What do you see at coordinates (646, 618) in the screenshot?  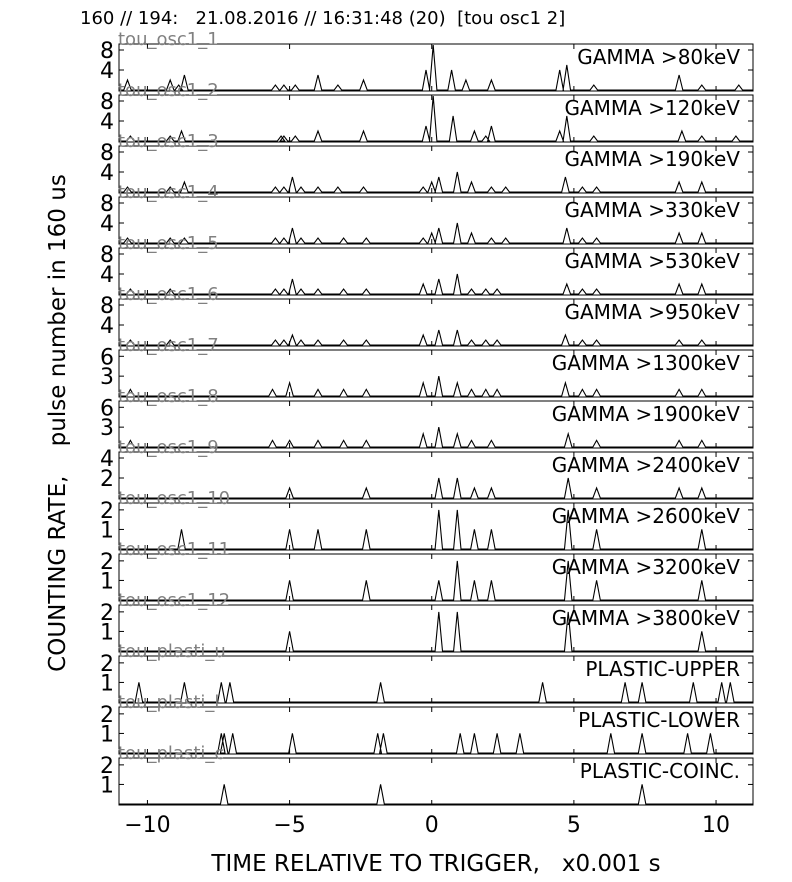 I see `panel-label: GAMMA >3800keV` at bounding box center [646, 618].